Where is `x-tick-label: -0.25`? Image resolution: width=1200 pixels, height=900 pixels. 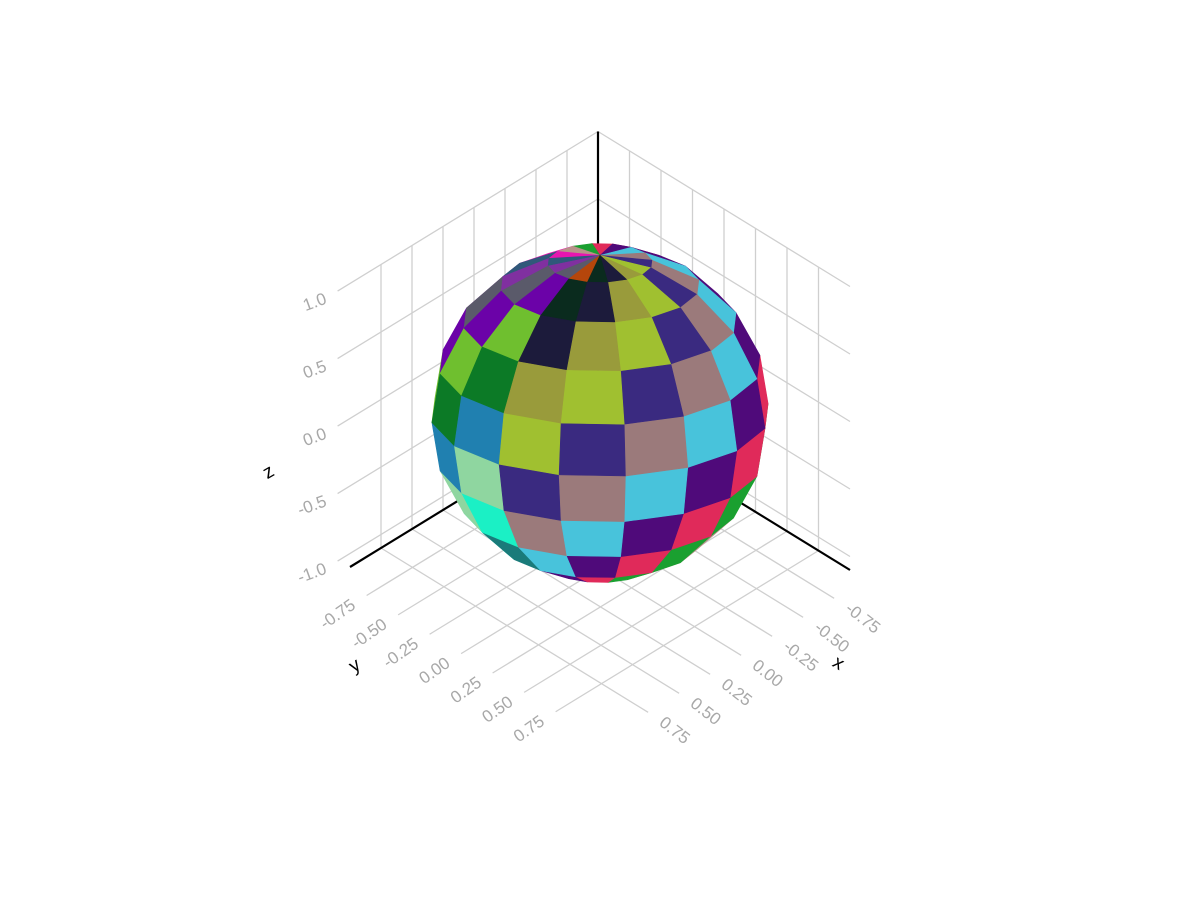
x-tick-label: -0.25 is located at coordinates (801, 656).